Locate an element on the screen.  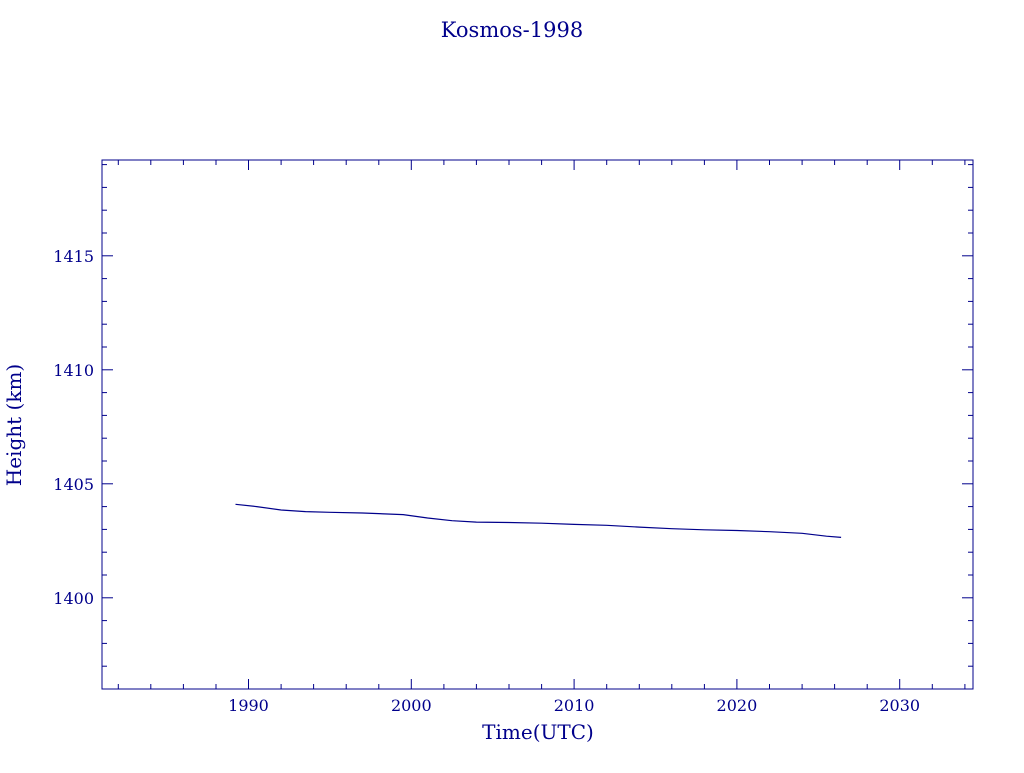
chart-title: Kosmos-1998 is located at coordinates (512, 30).